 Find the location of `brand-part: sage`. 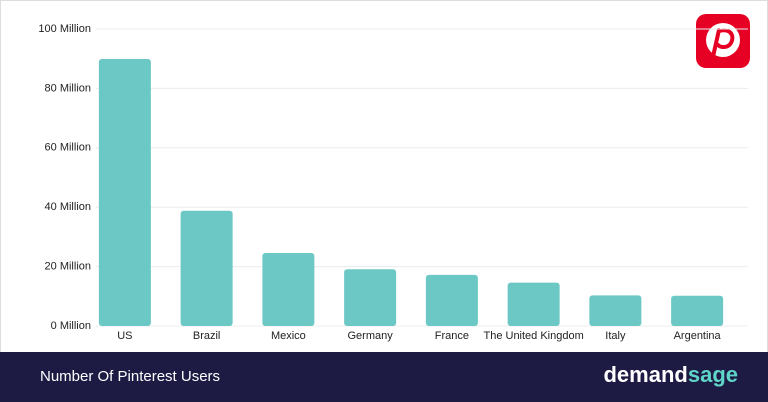

brand-part: sage is located at coordinates (713, 374).